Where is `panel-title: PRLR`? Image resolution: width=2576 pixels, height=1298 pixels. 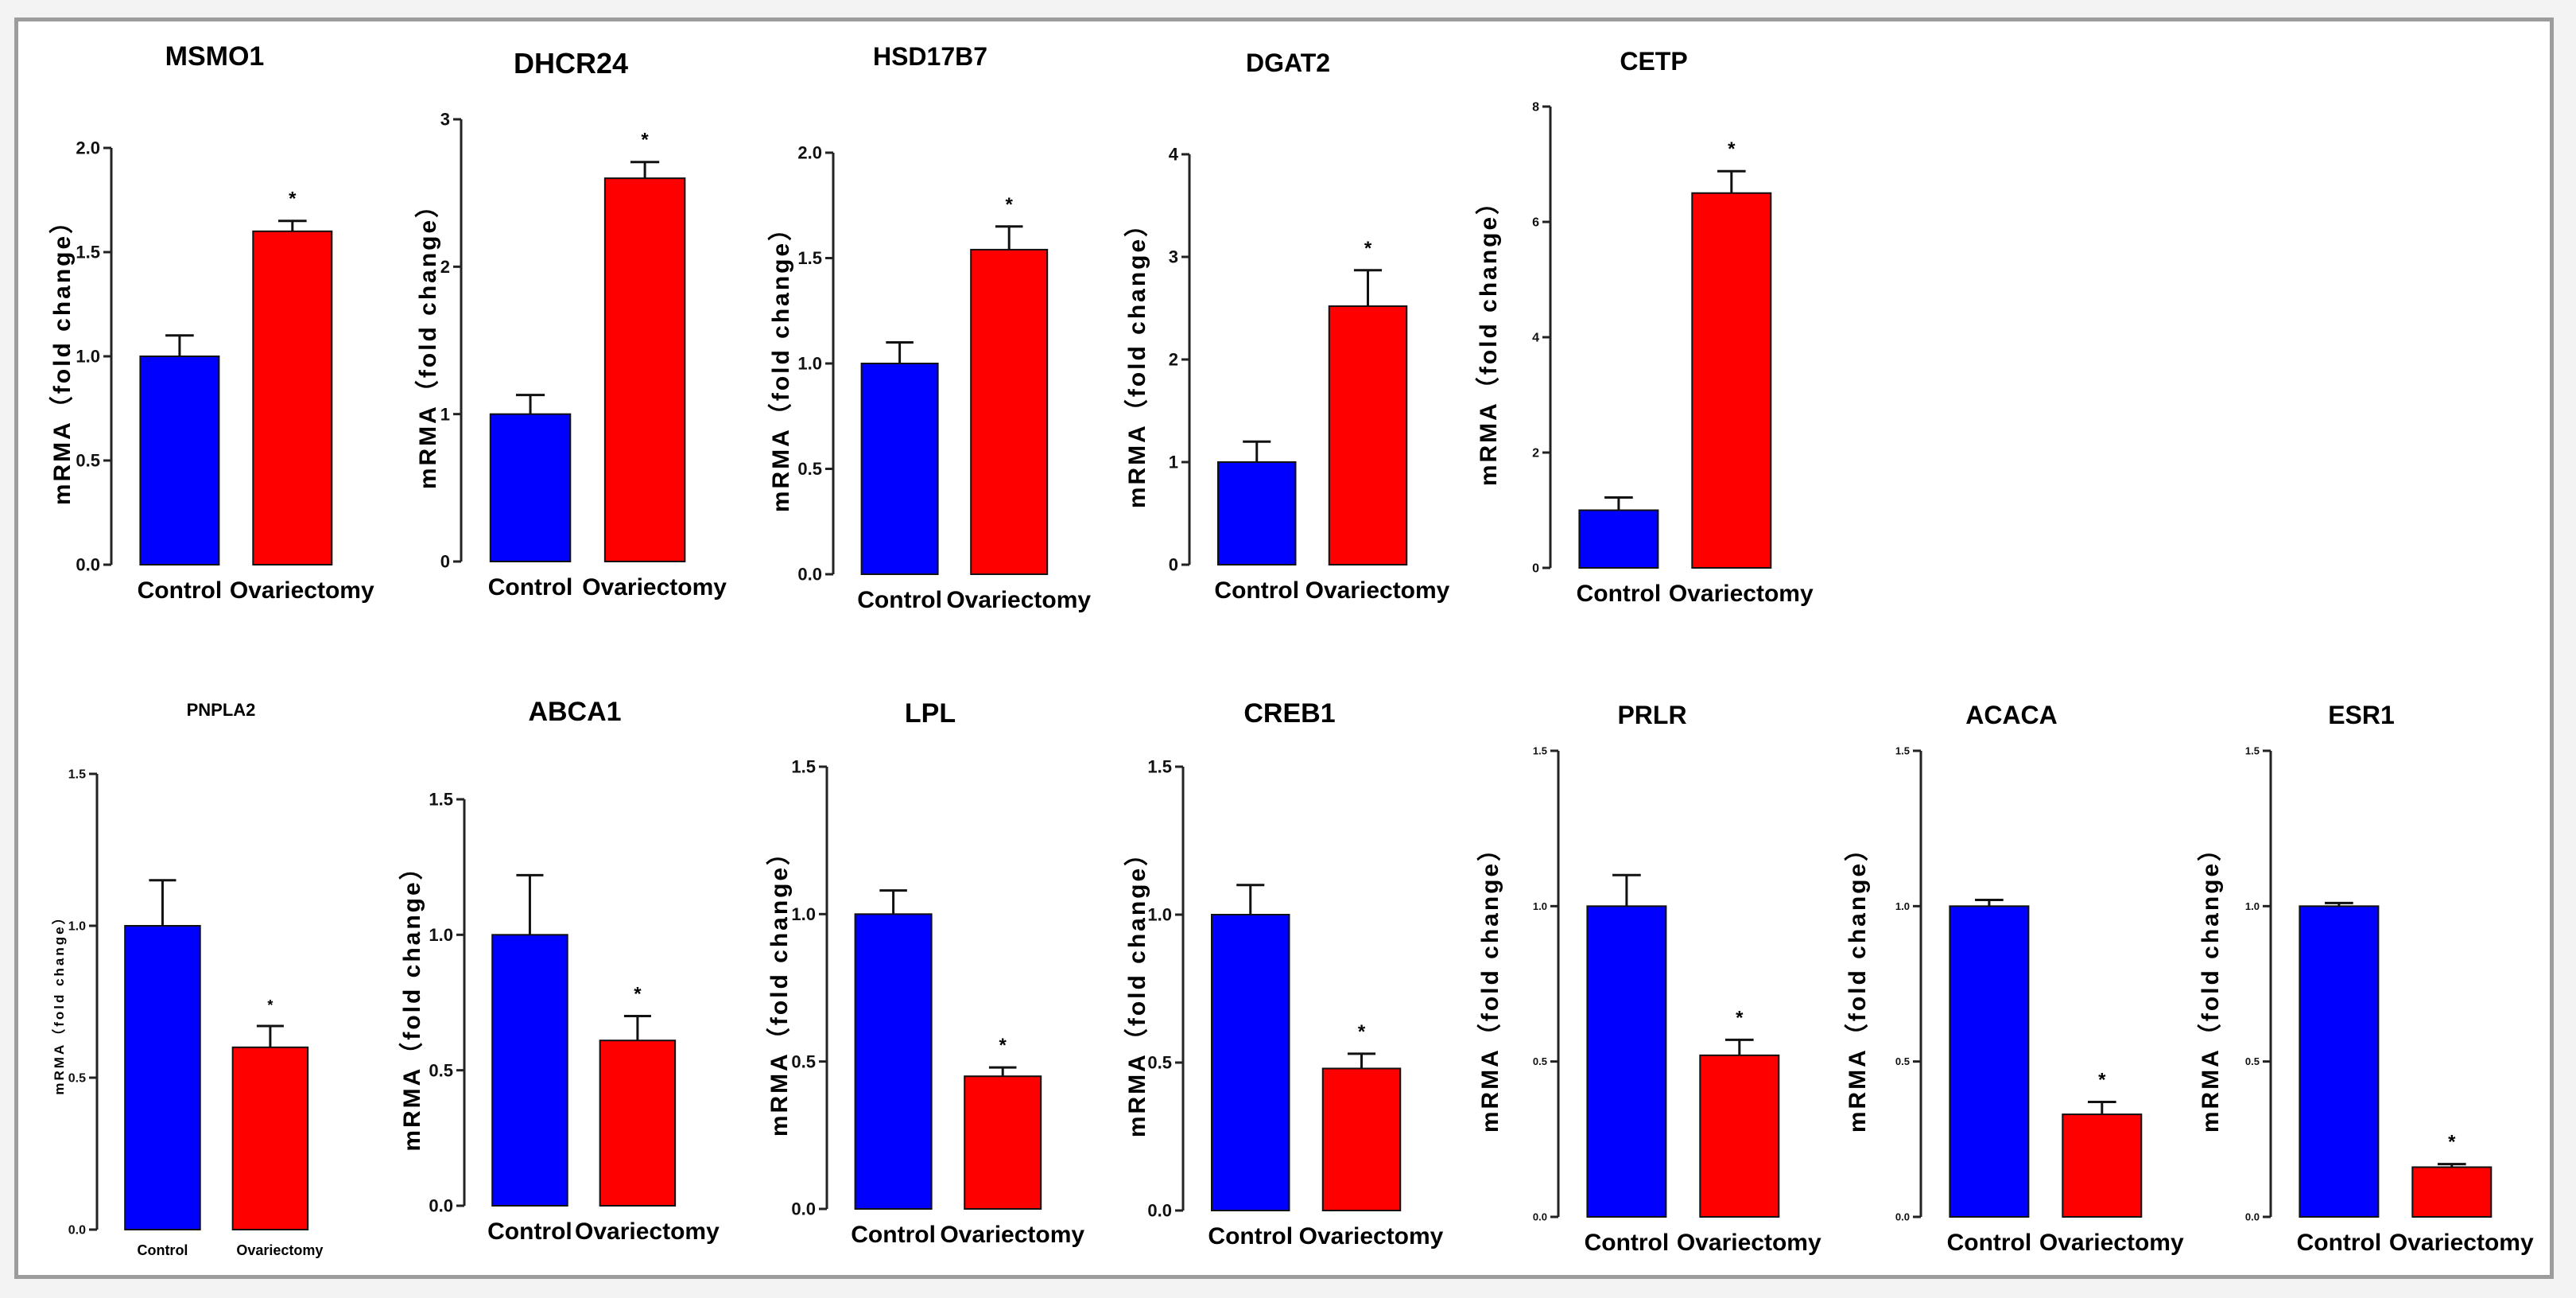
panel-title: PRLR is located at coordinates (1652, 715).